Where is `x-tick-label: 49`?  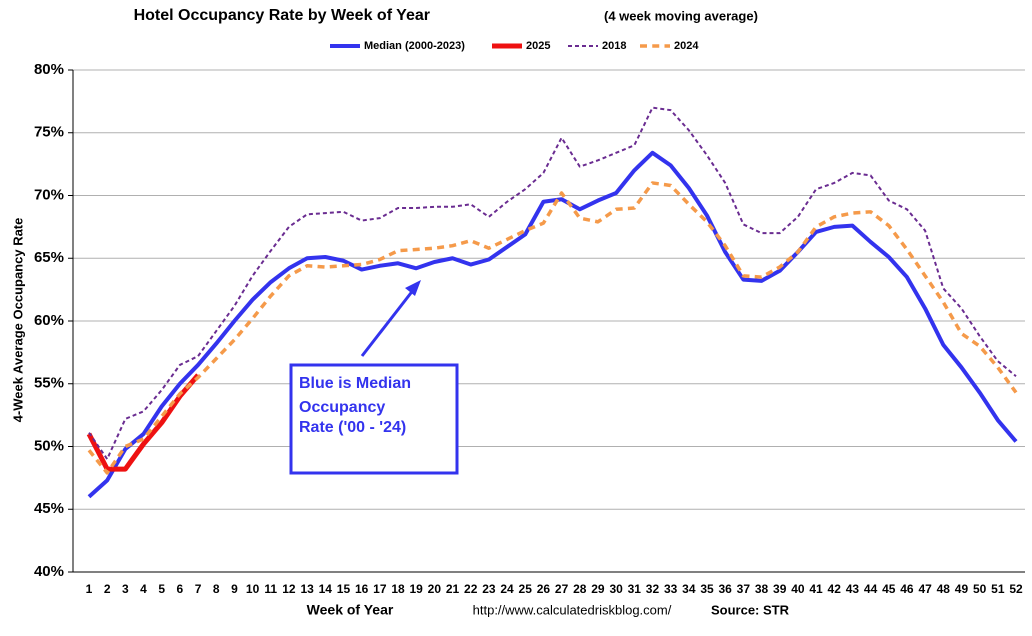 x-tick-label: 49 is located at coordinates (962, 589).